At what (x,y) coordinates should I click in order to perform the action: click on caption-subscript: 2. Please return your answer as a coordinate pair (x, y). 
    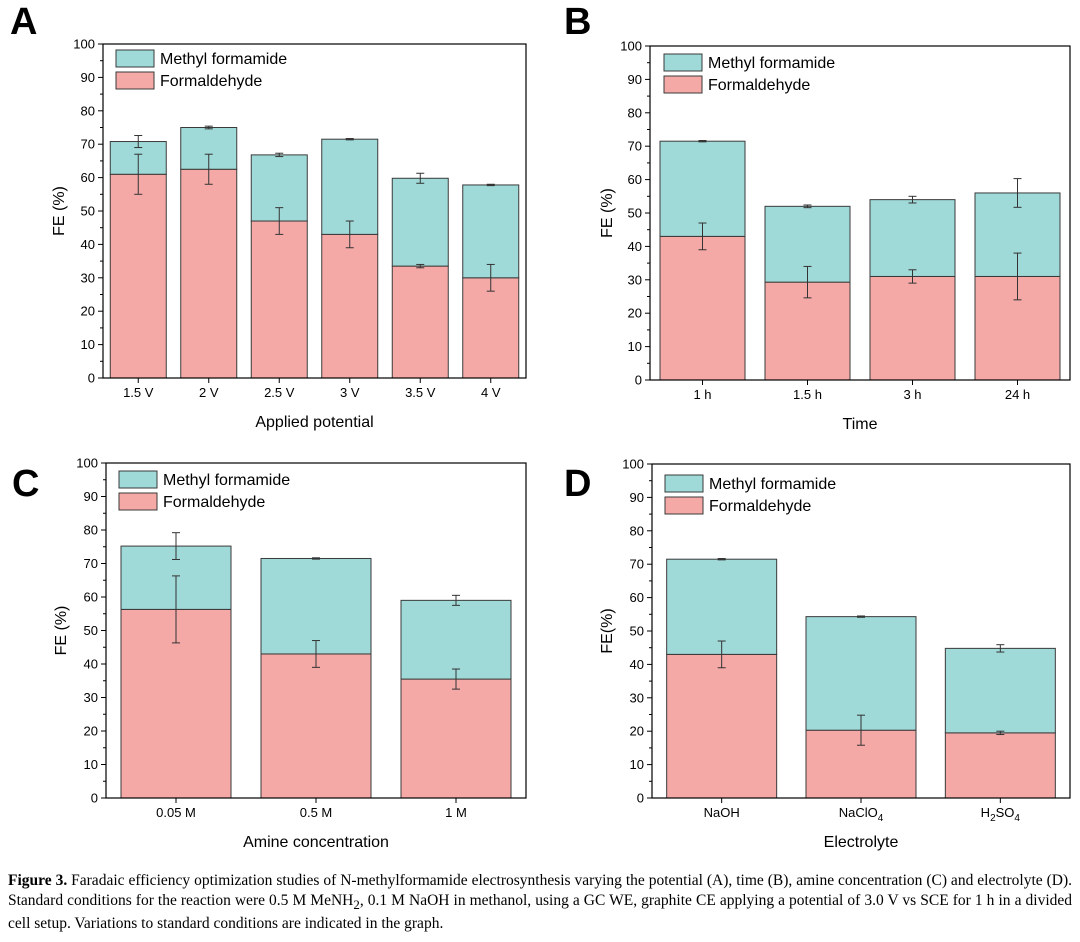
    Looking at the image, I should click on (356, 904).